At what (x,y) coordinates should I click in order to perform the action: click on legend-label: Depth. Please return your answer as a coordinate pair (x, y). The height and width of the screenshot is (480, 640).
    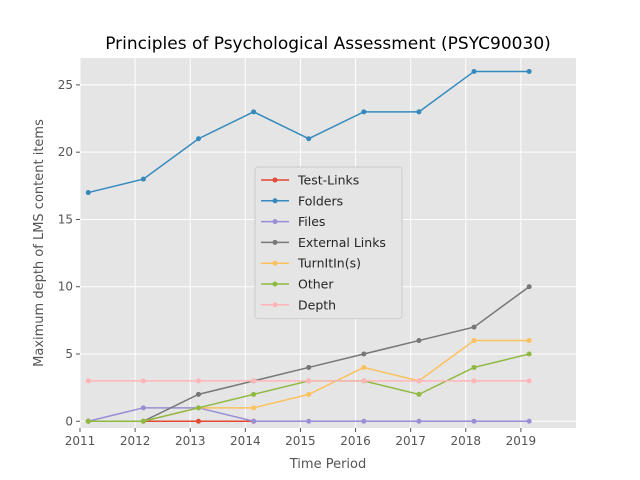
    Looking at the image, I should click on (317, 304).